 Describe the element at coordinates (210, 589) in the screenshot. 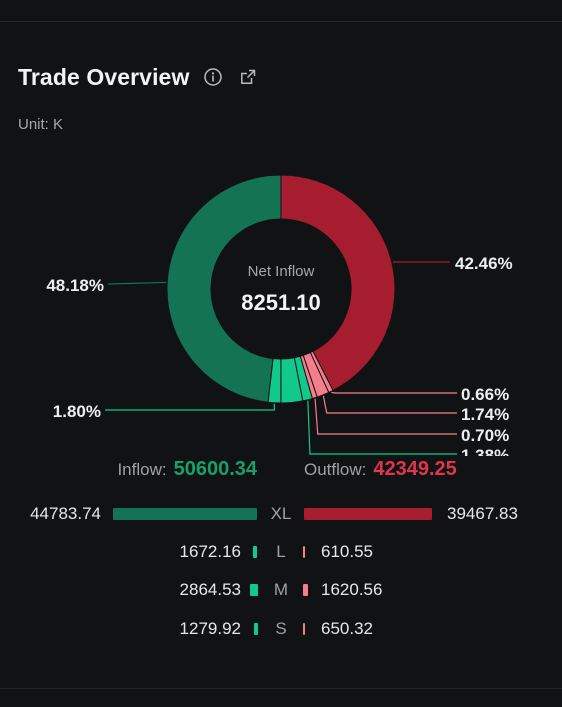

I see `inflow-value-m: 2864.53` at that location.